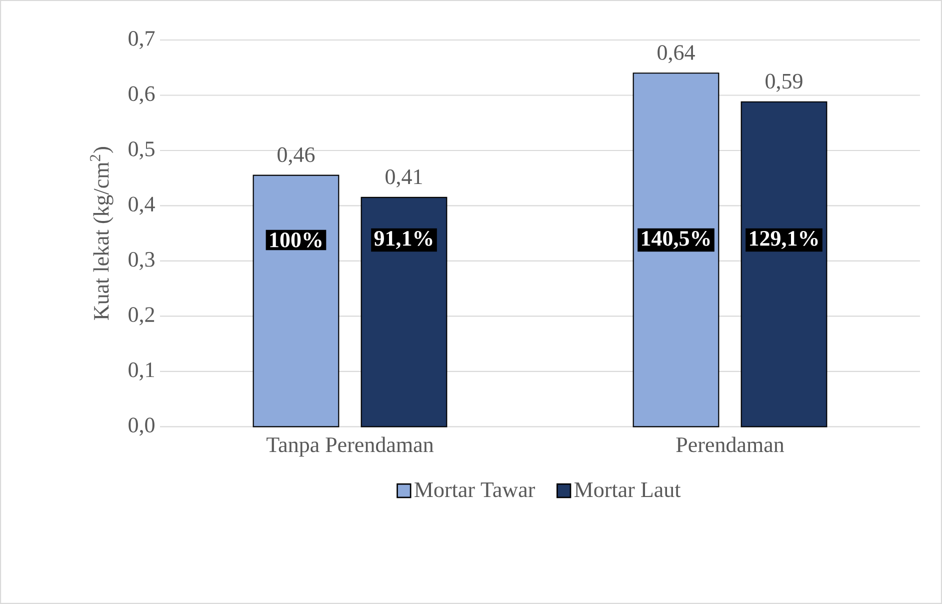 The image size is (942, 604). I want to click on y-axis-title: Kuat lekat (kg/cm$^{2}$), so click(102, 233).